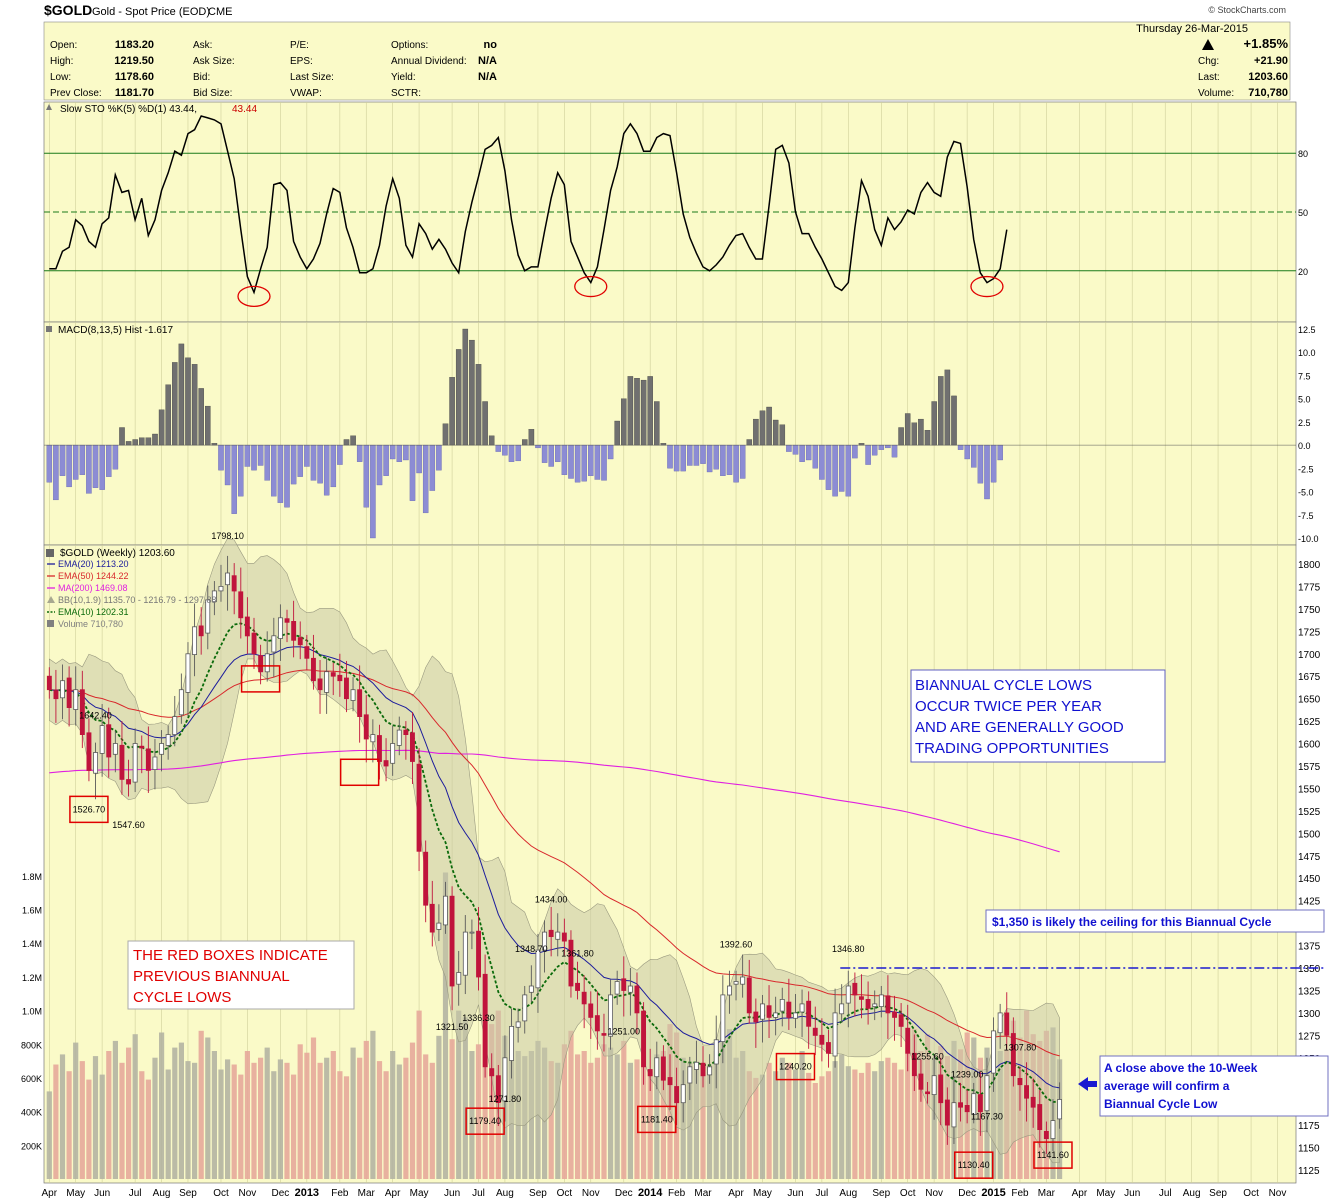 This screenshot has height=1200, width=1340. I want to click on x-tick-label: May, so click(1105, 1193).